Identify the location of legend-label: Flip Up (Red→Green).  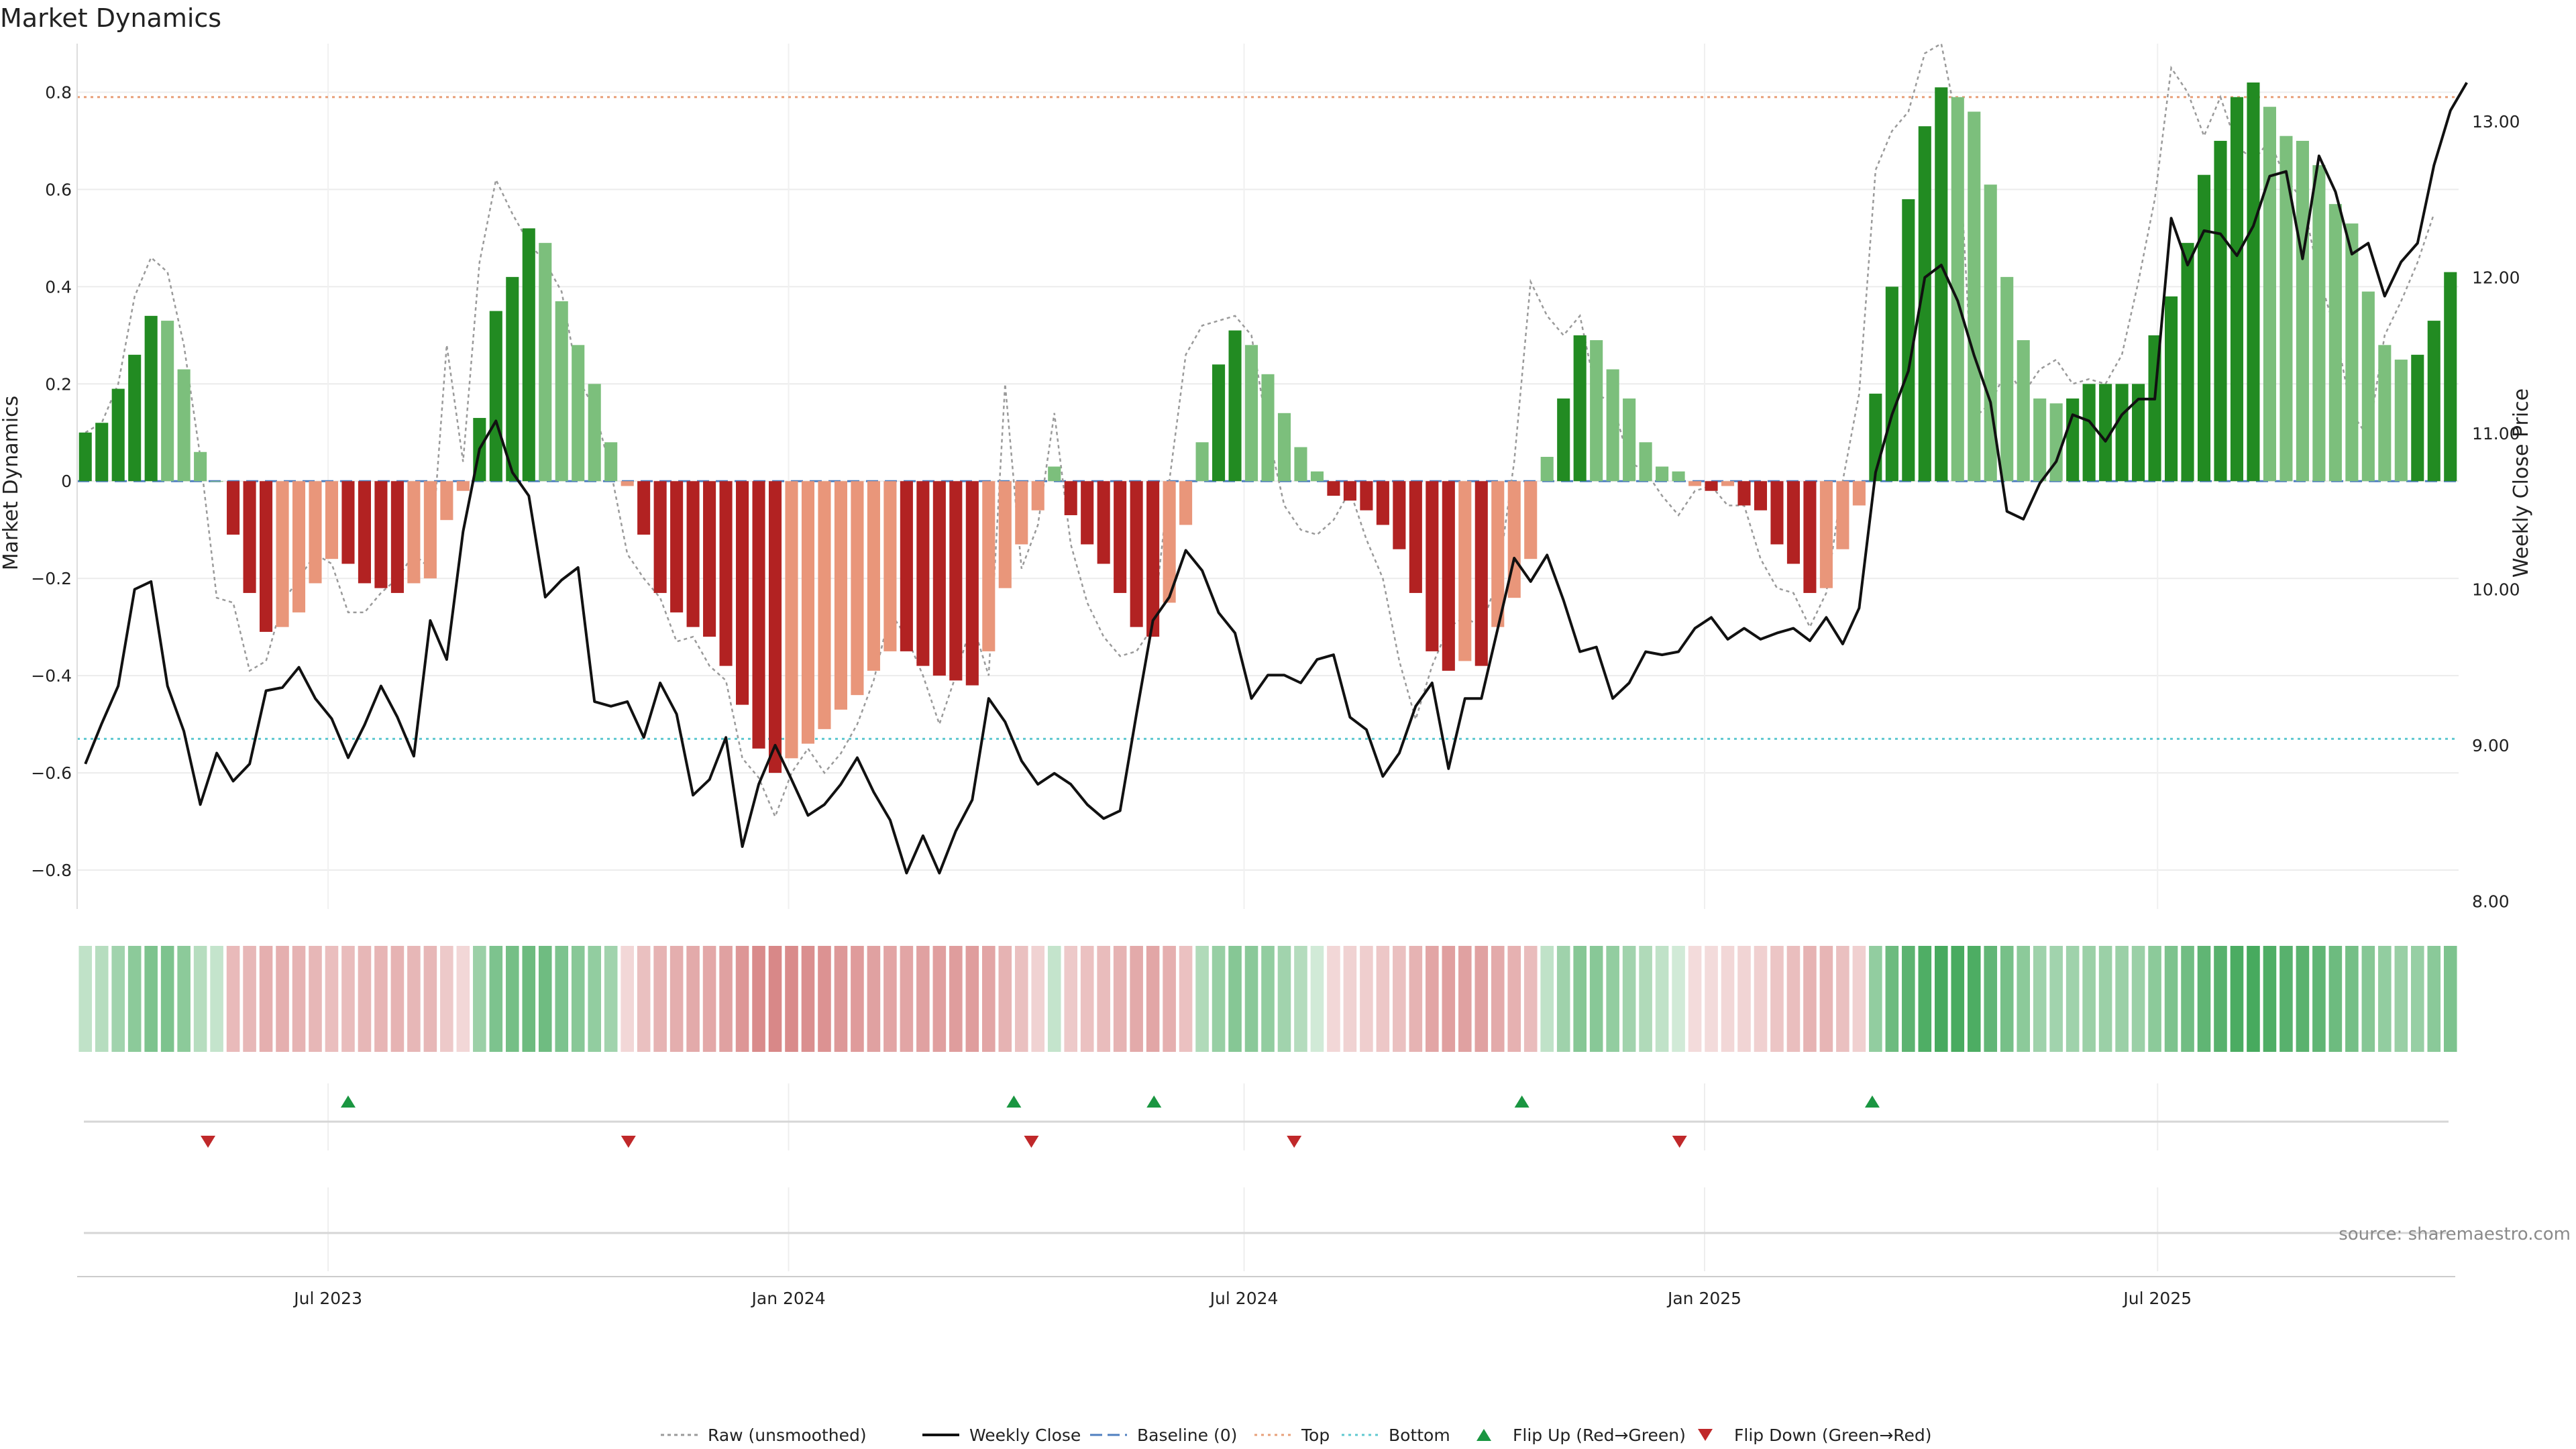
(1599, 1435).